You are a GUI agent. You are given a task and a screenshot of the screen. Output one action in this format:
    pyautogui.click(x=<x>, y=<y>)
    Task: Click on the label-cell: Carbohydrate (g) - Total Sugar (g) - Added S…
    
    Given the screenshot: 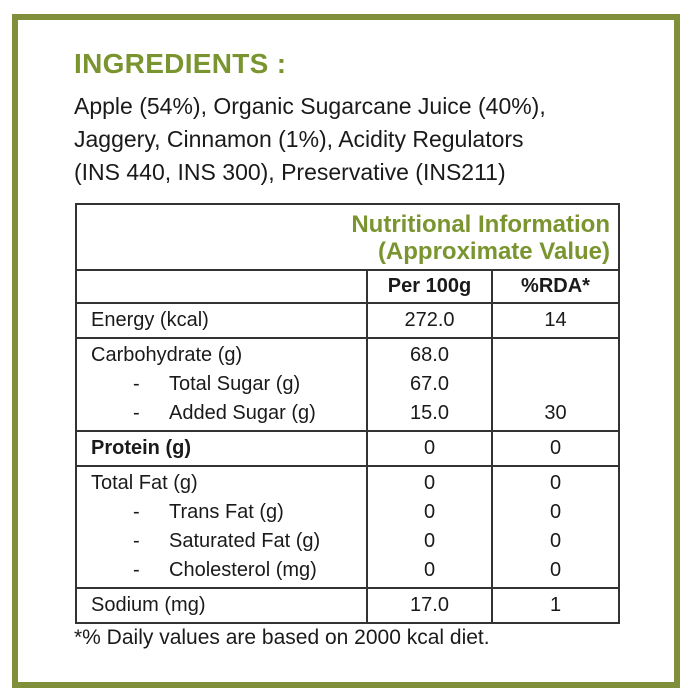 What is the action you would take?
    pyautogui.click(x=221, y=384)
    